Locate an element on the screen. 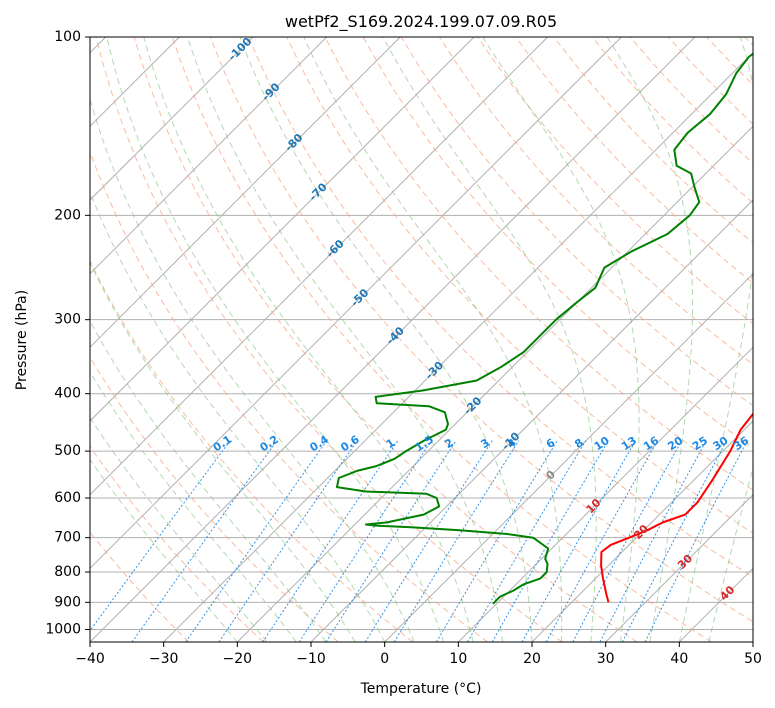 This screenshot has width=775, height=708. x-tick-label: 10 is located at coordinates (458, 659).